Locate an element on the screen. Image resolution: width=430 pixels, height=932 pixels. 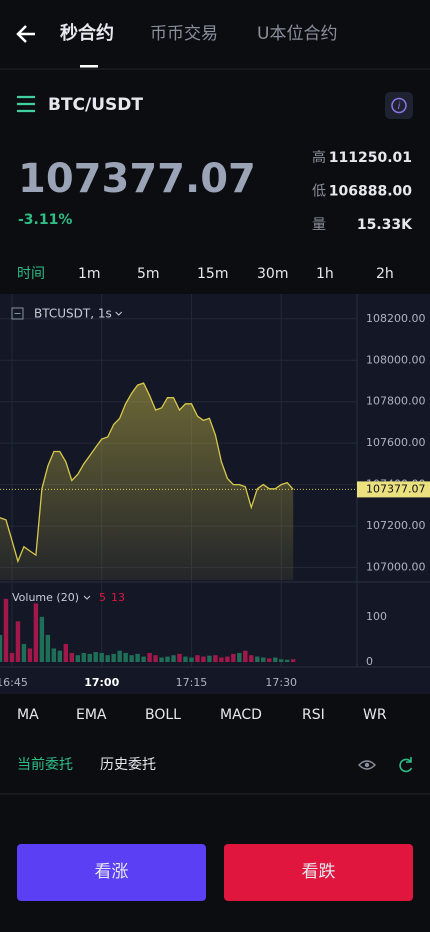
stats: 高 111250.01 低 106888.00 量 15.33K is located at coordinates (362, 191).